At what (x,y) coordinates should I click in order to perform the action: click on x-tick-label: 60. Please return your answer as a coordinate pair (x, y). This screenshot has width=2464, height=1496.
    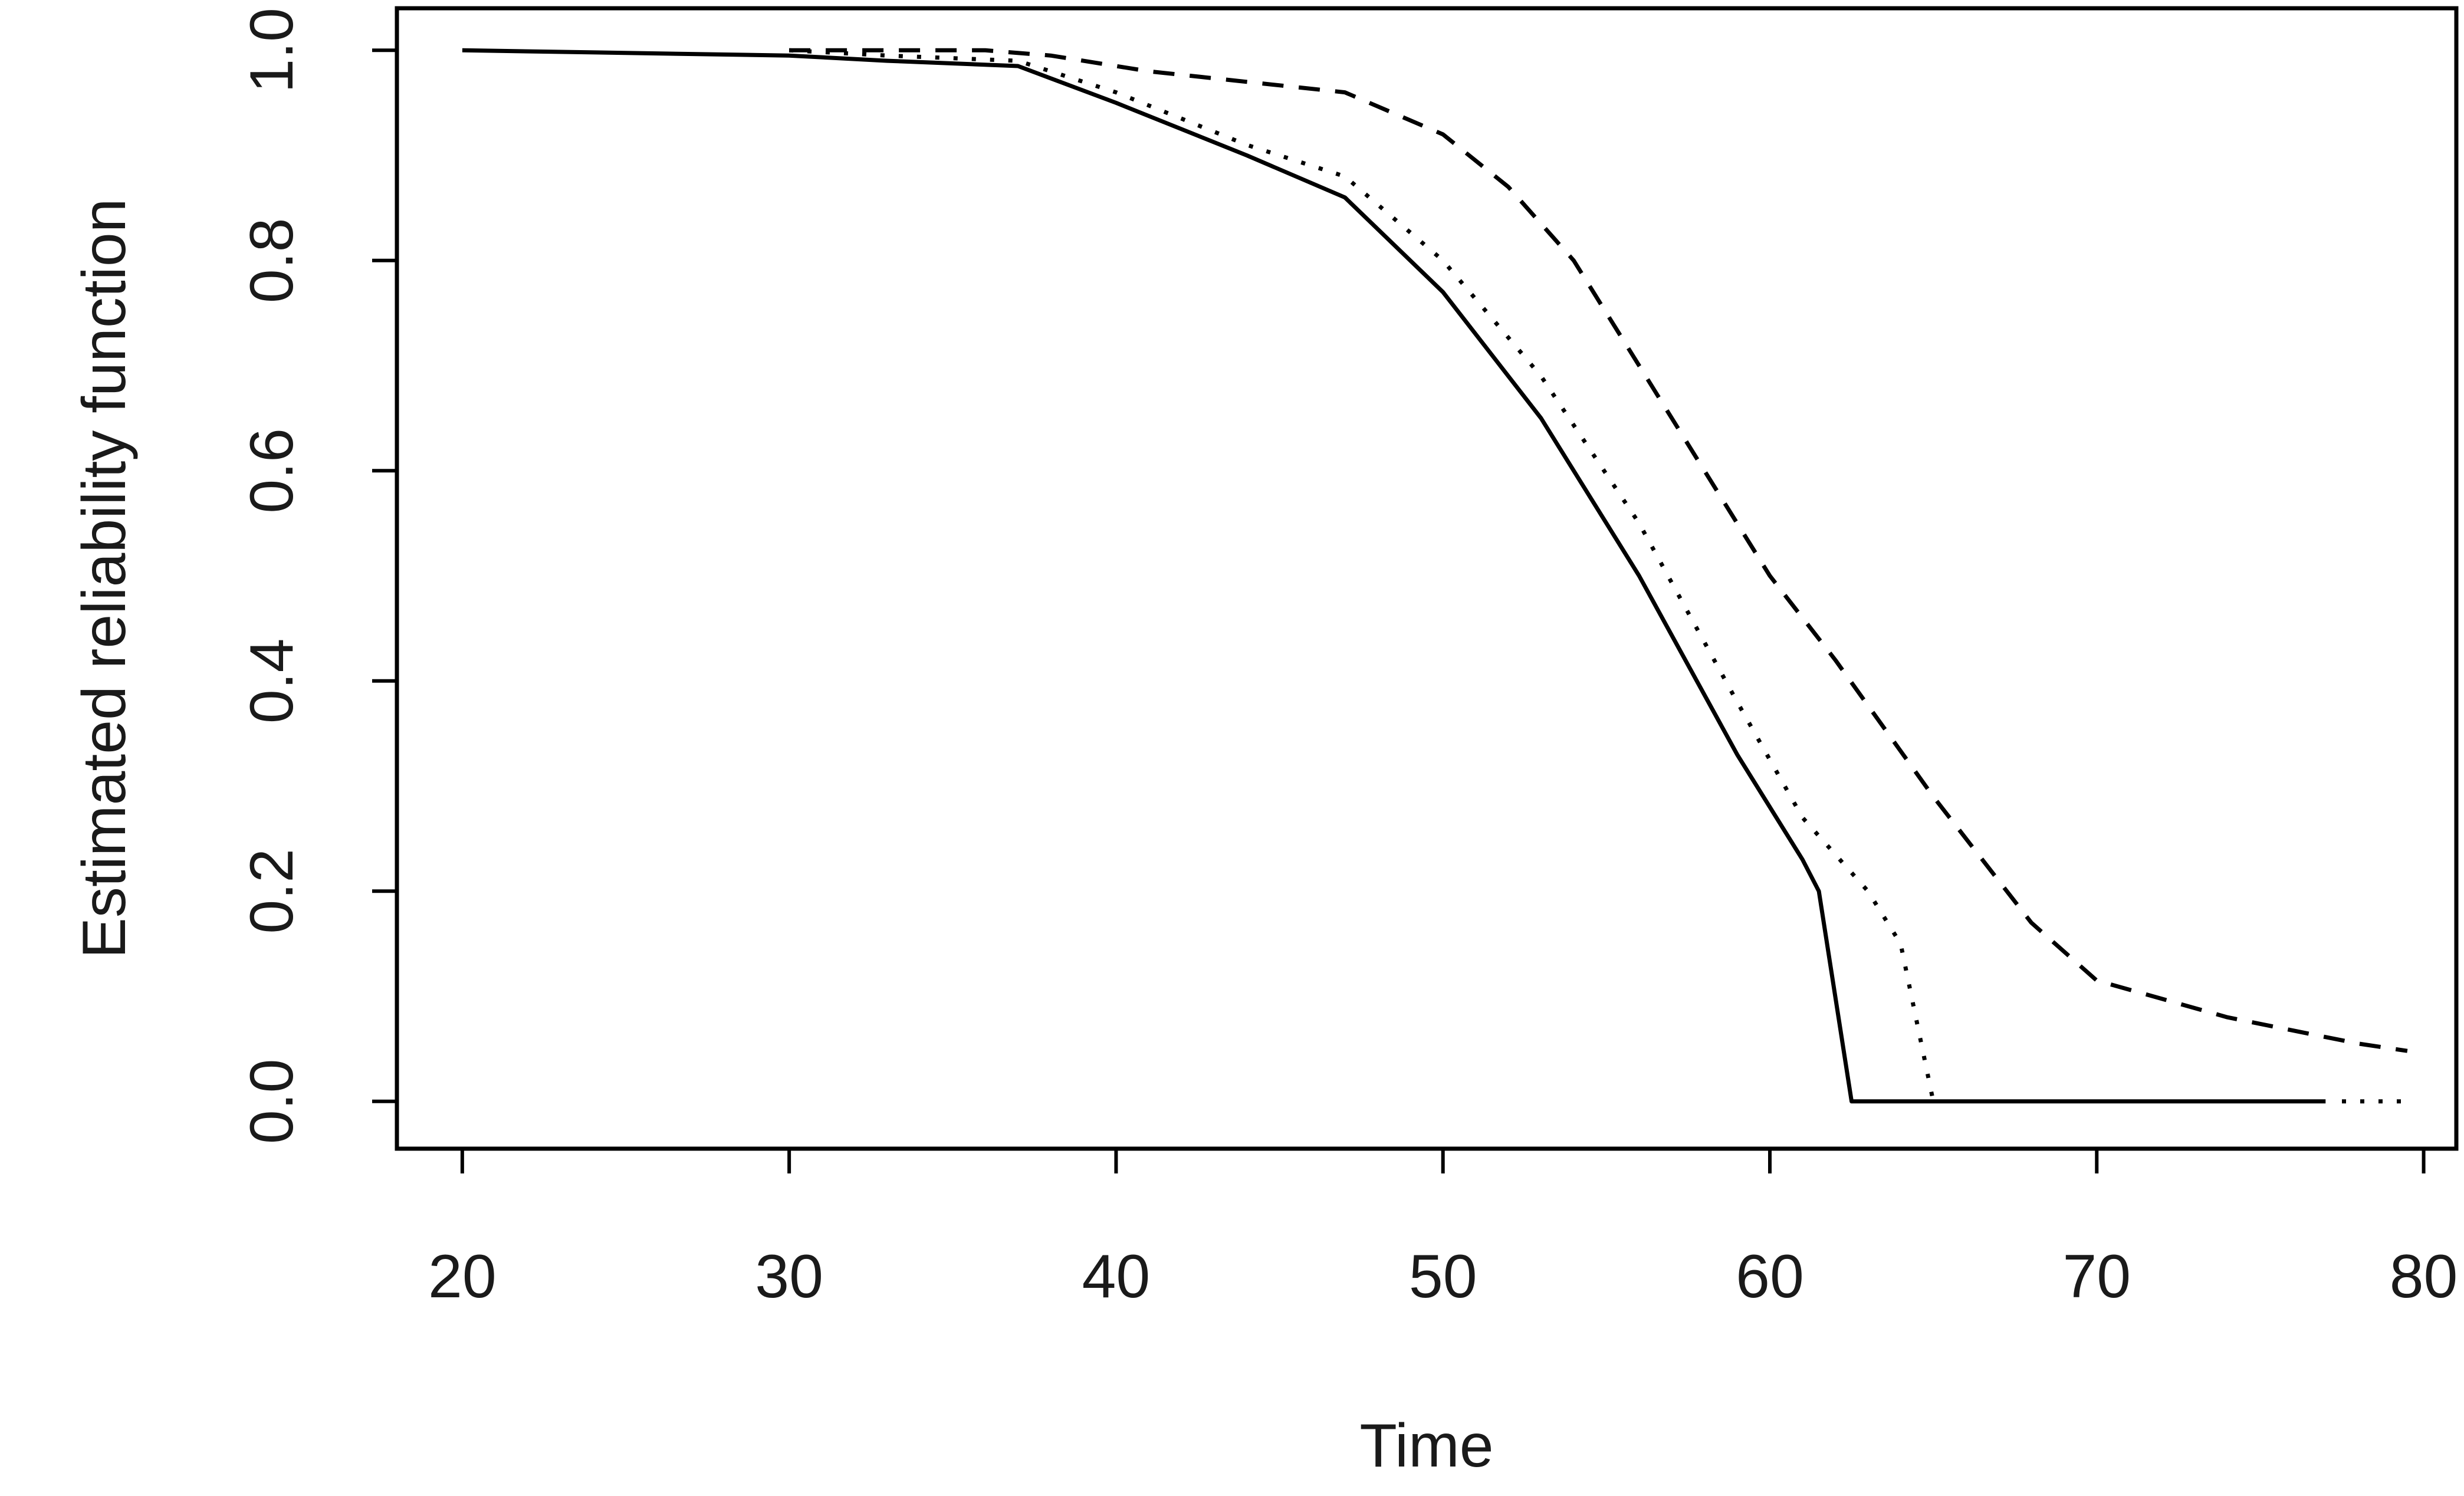
    Looking at the image, I should click on (1770, 1276).